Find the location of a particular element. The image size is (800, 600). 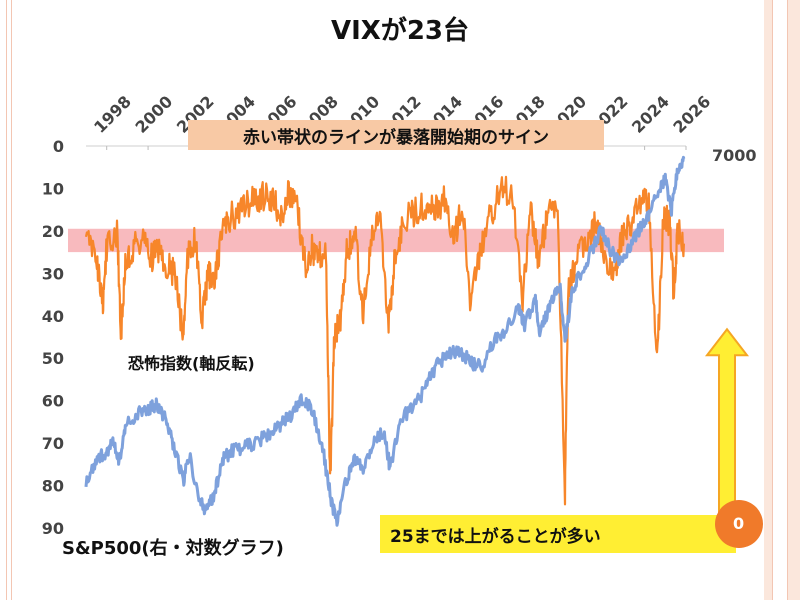

x-tick-label: 2000 is located at coordinates (153, 114).